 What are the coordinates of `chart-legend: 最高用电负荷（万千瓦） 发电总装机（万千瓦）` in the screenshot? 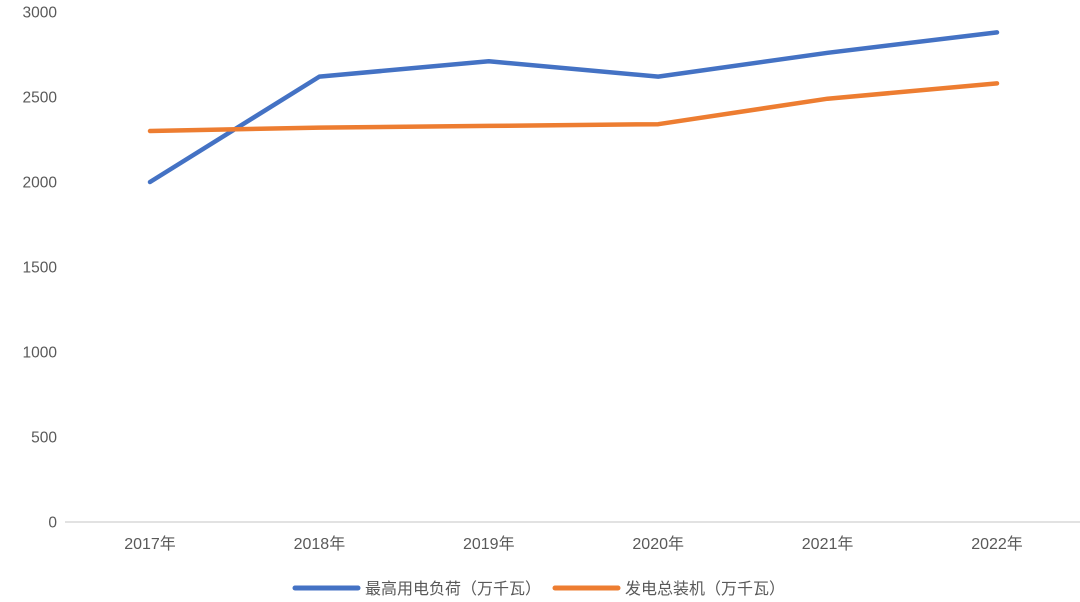 It's located at (538, 589).